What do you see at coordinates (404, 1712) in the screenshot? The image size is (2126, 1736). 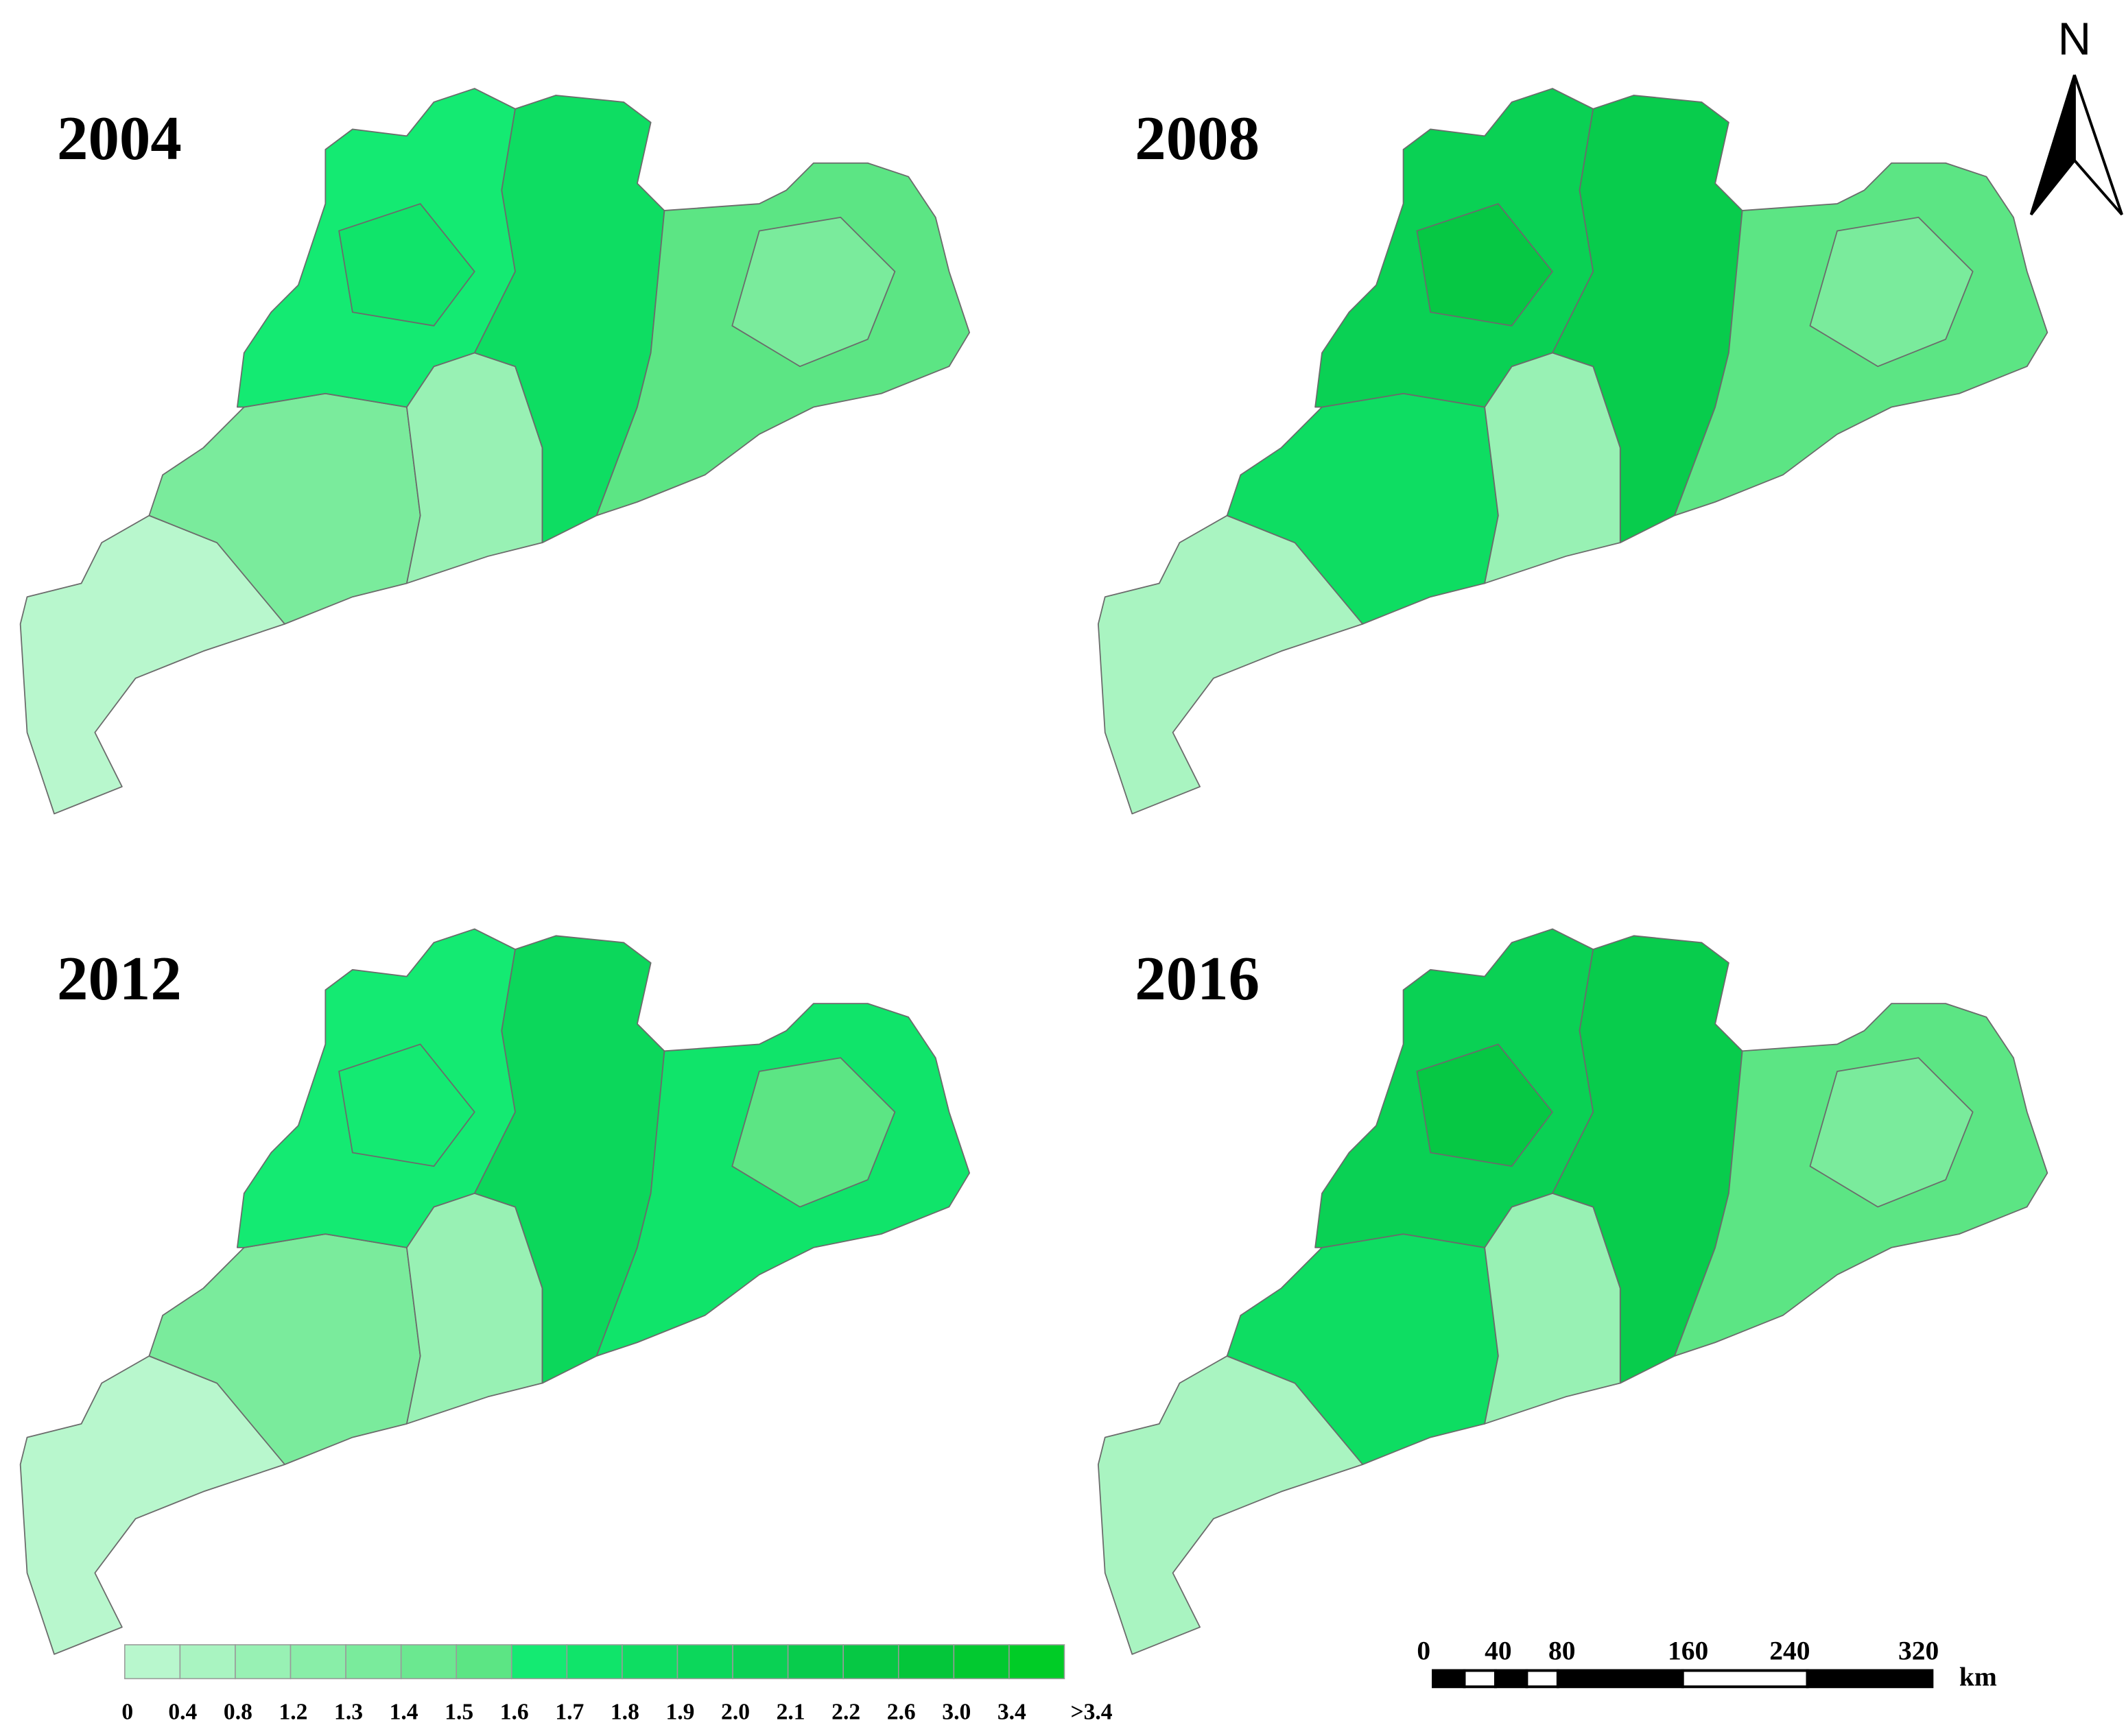 I see `legend-label: 1.4` at bounding box center [404, 1712].